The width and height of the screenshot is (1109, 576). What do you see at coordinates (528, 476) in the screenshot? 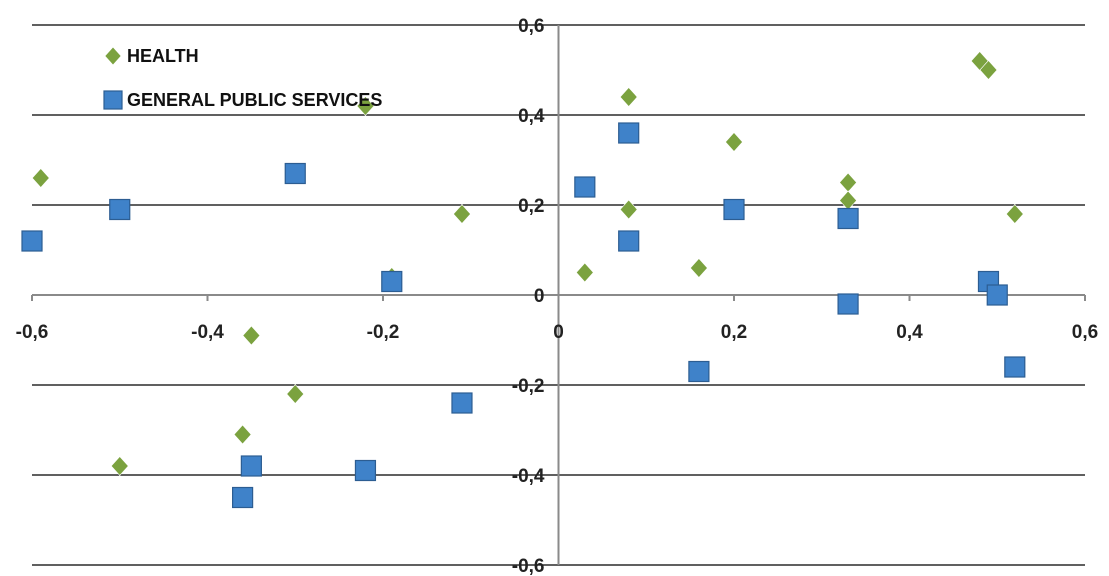
I see `y-tick-label: -0,4` at bounding box center [528, 476].